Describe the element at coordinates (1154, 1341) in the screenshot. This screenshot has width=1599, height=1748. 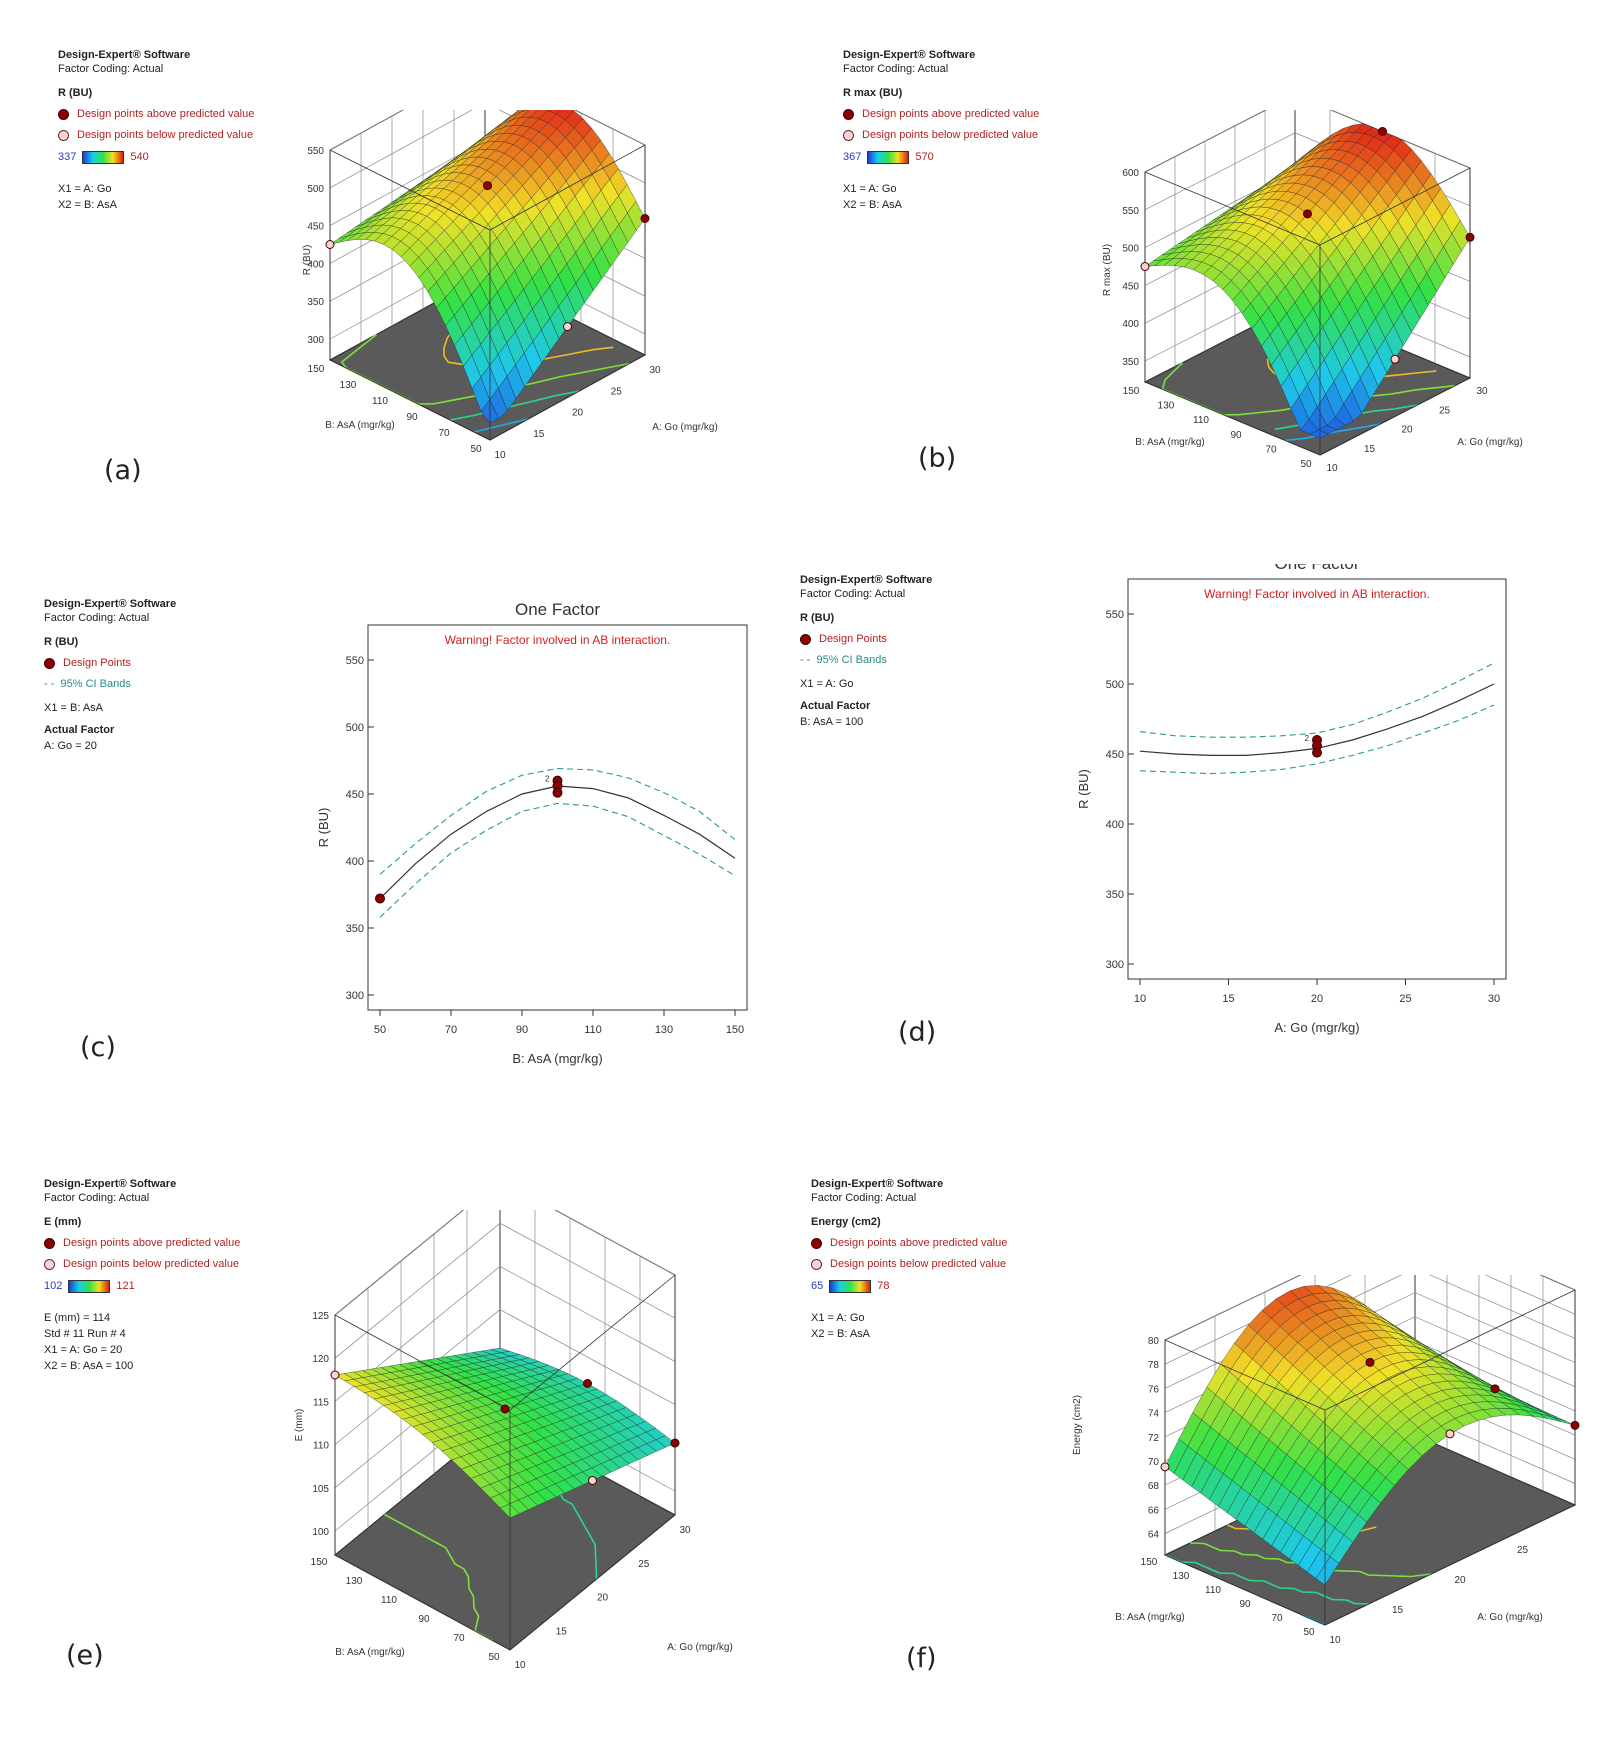
I see `z-tick-label: 80` at that location.